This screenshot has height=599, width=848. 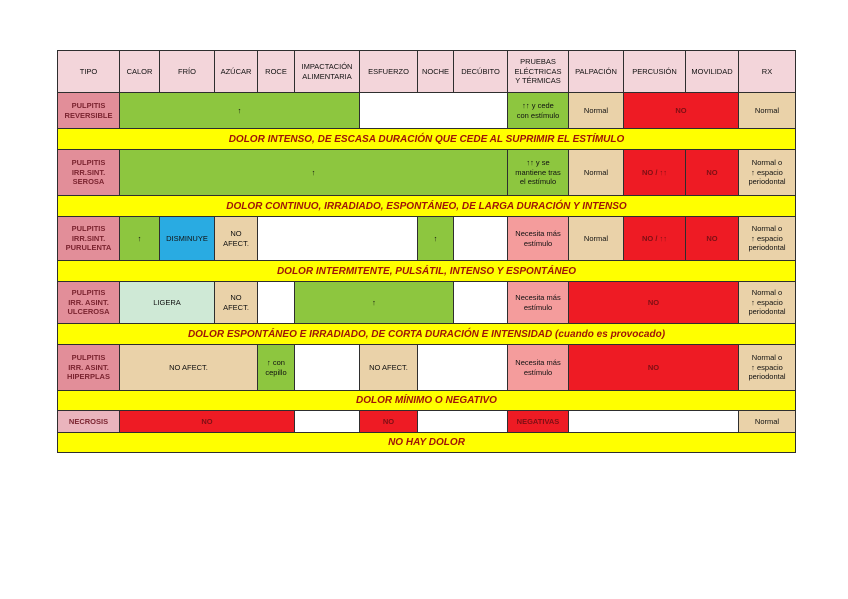 What do you see at coordinates (88, 421) in the screenshot?
I see `row-header-cell: NECROSIS` at bounding box center [88, 421].